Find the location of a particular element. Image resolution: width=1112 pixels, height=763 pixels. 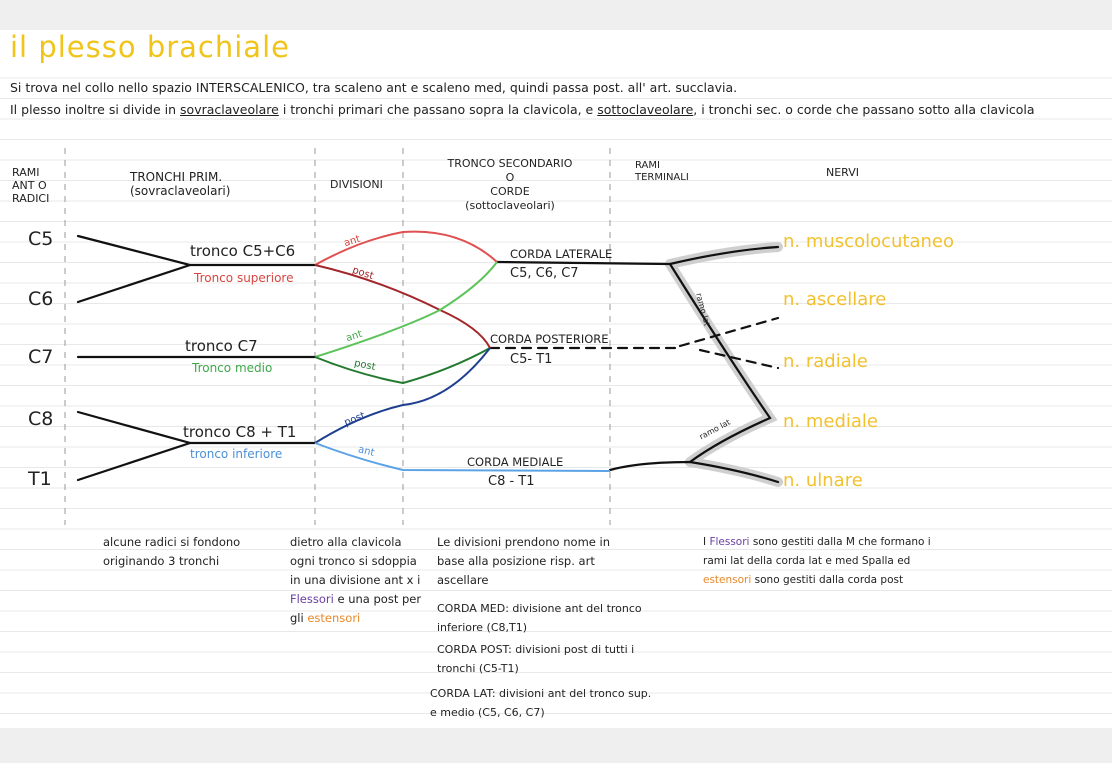

cord-roots: C5, C6, C7 is located at coordinates (544, 273).